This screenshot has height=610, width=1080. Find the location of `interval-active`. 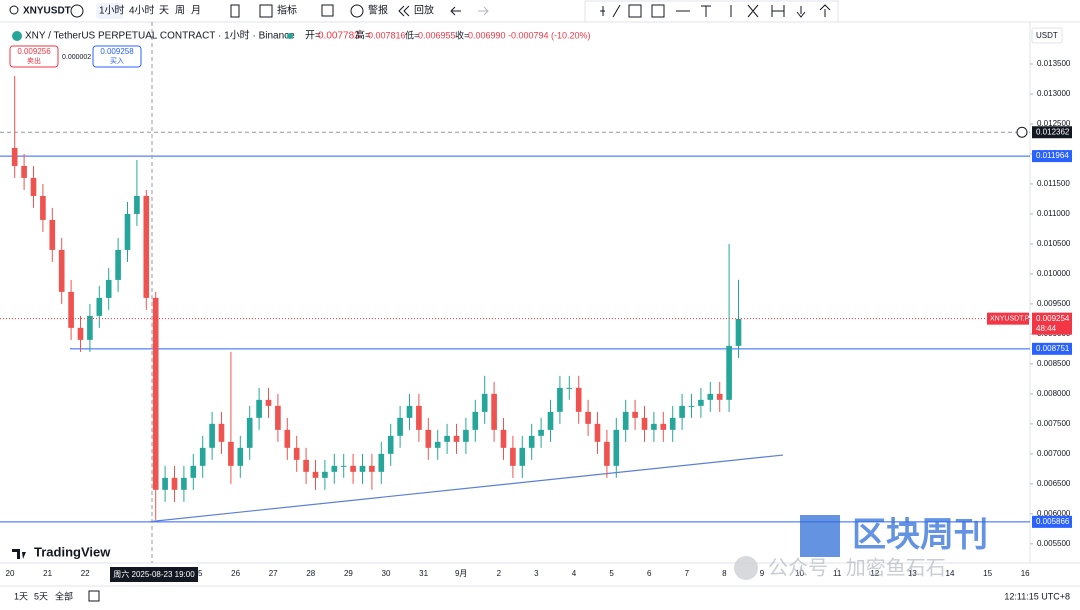

interval-active is located at coordinates (109, 11).